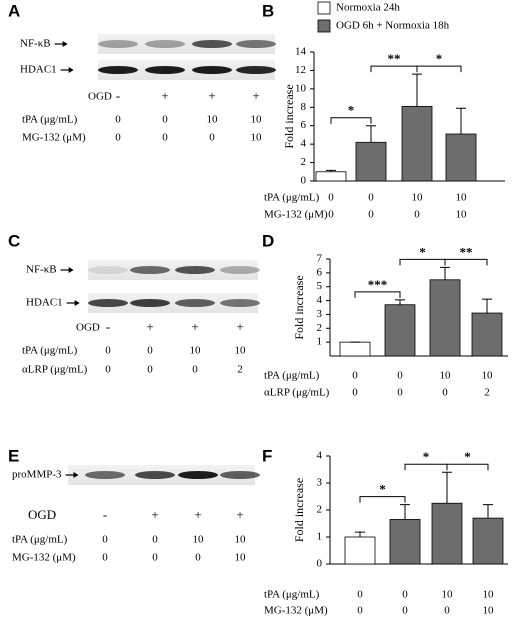 The height and width of the screenshot is (622, 520). What do you see at coordinates (320, 272) in the screenshot?
I see `y-tick-label: 6` at bounding box center [320, 272].